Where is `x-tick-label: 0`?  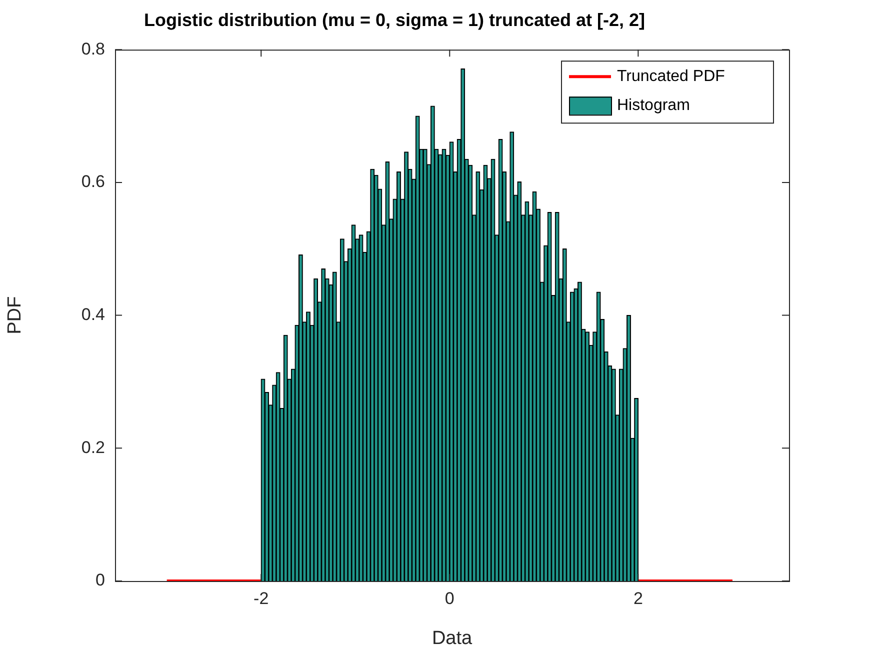 x-tick-label: 0 is located at coordinates (449, 598).